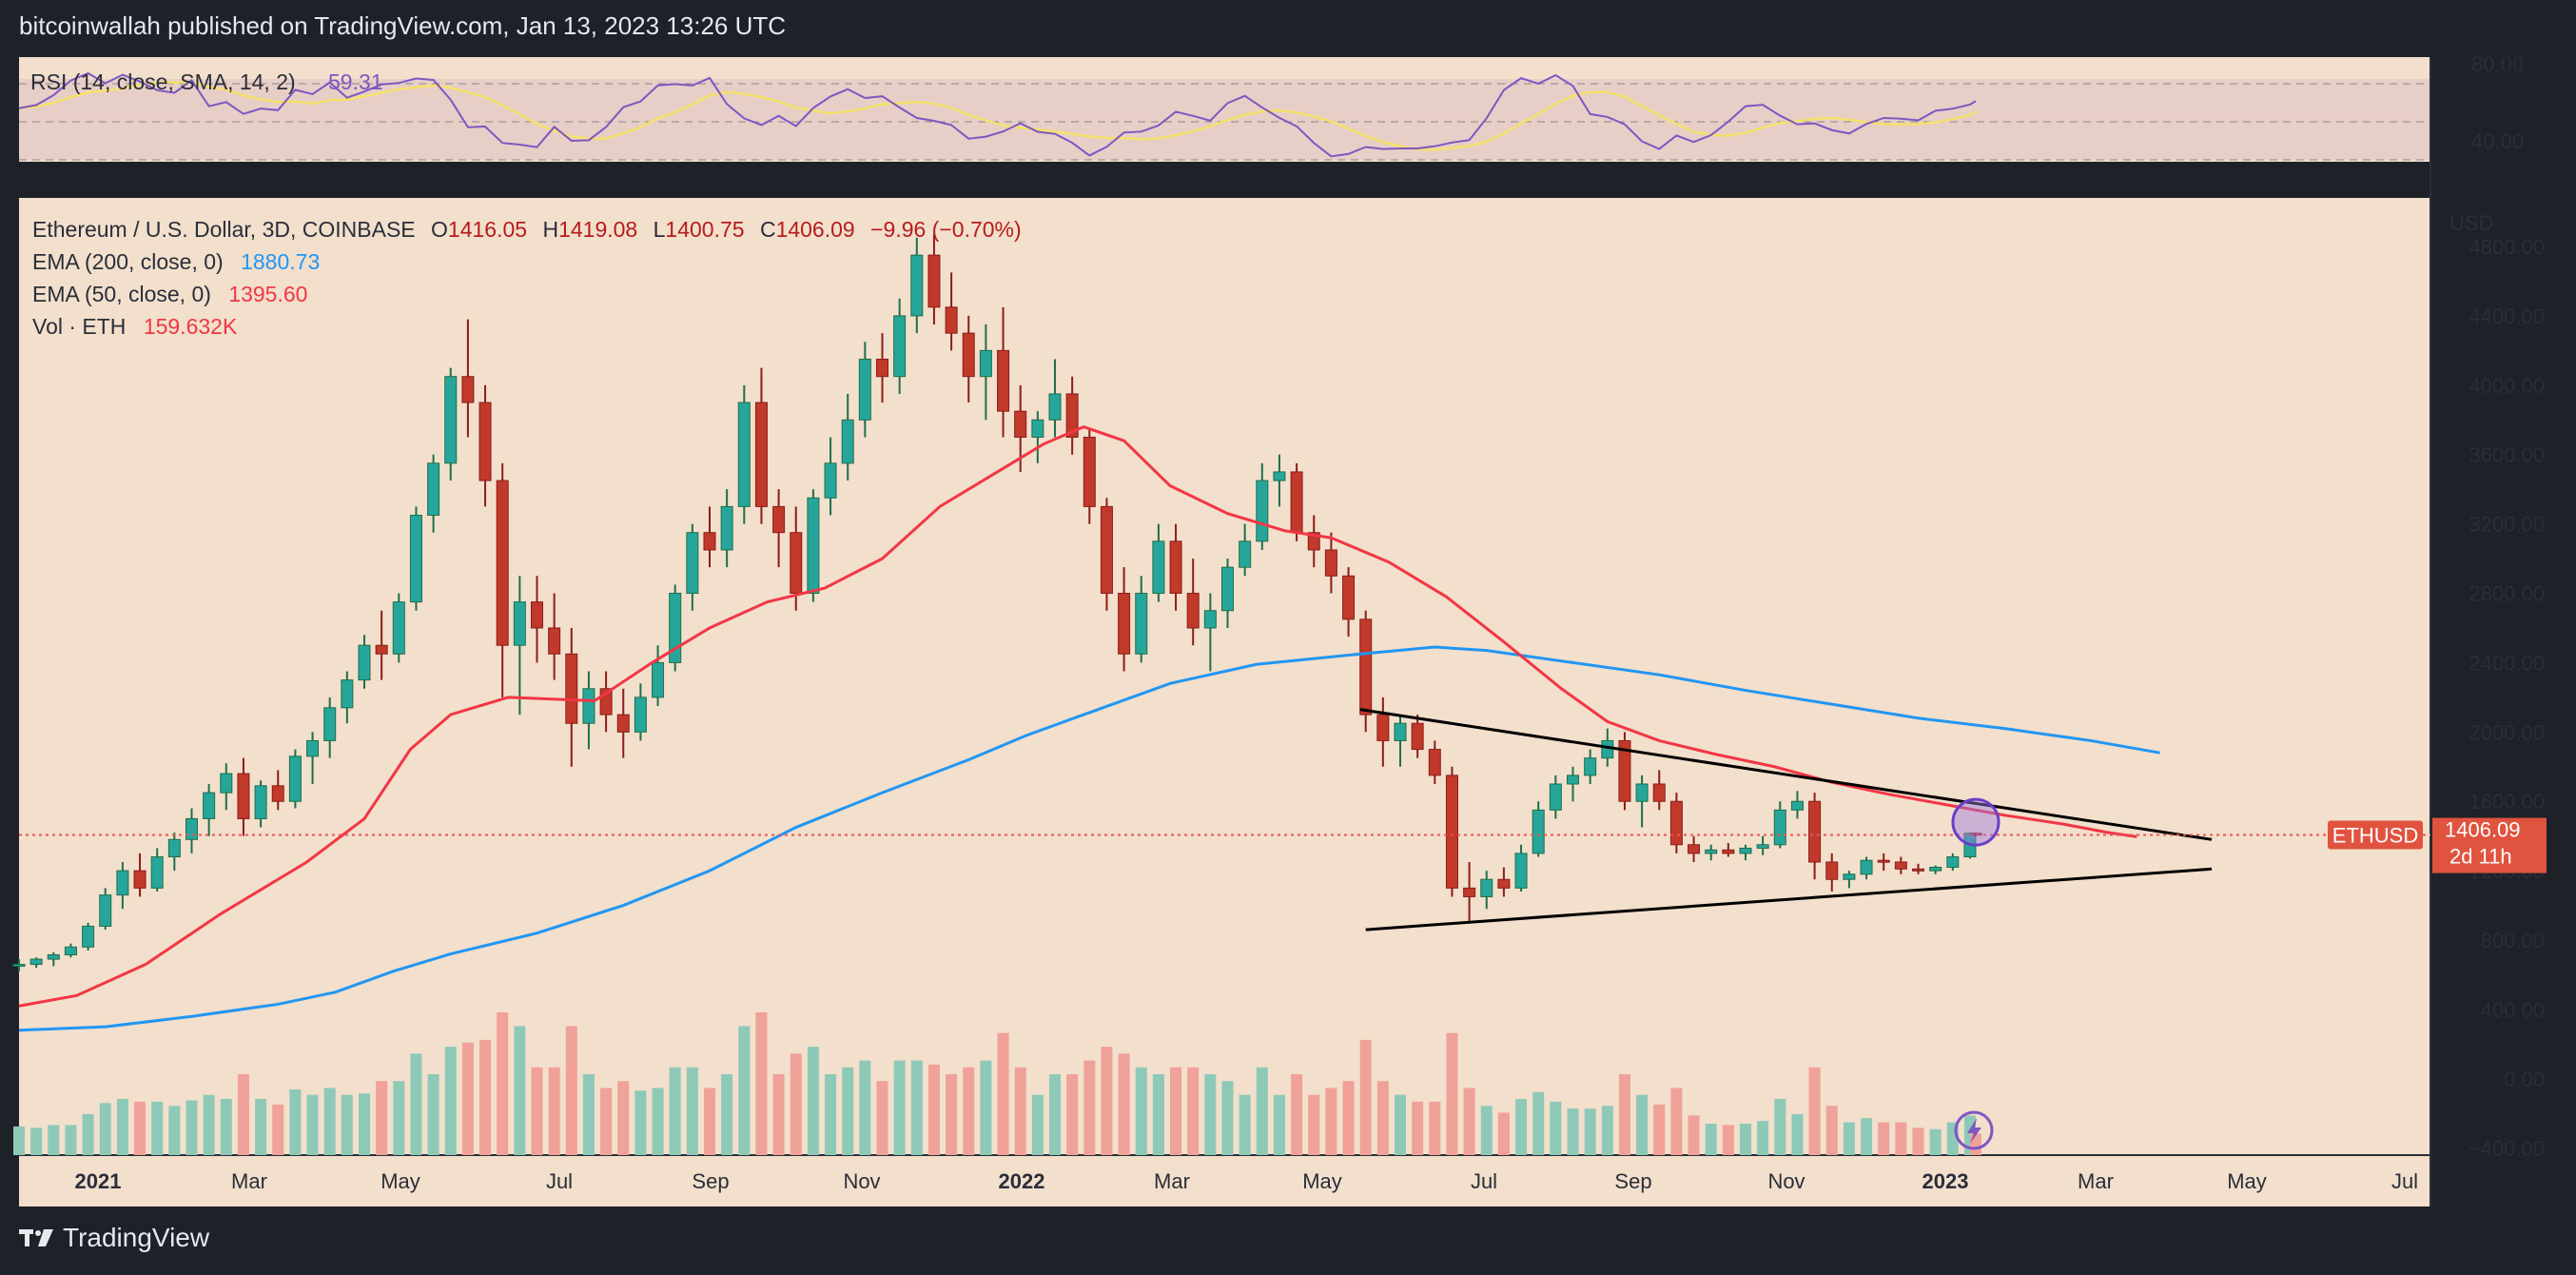  What do you see at coordinates (487, 230) in the screenshot?
I see `ohlc-open: 1416.05` at bounding box center [487, 230].